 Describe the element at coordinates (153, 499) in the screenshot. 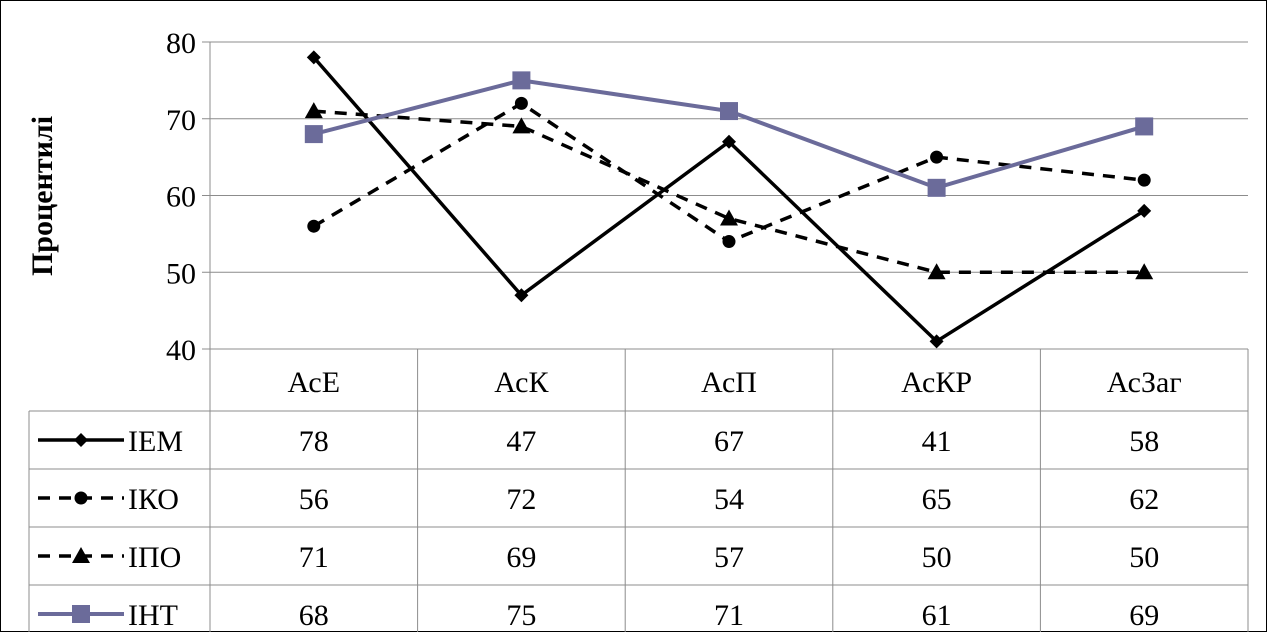

I see `legend-label: ІКО` at that location.